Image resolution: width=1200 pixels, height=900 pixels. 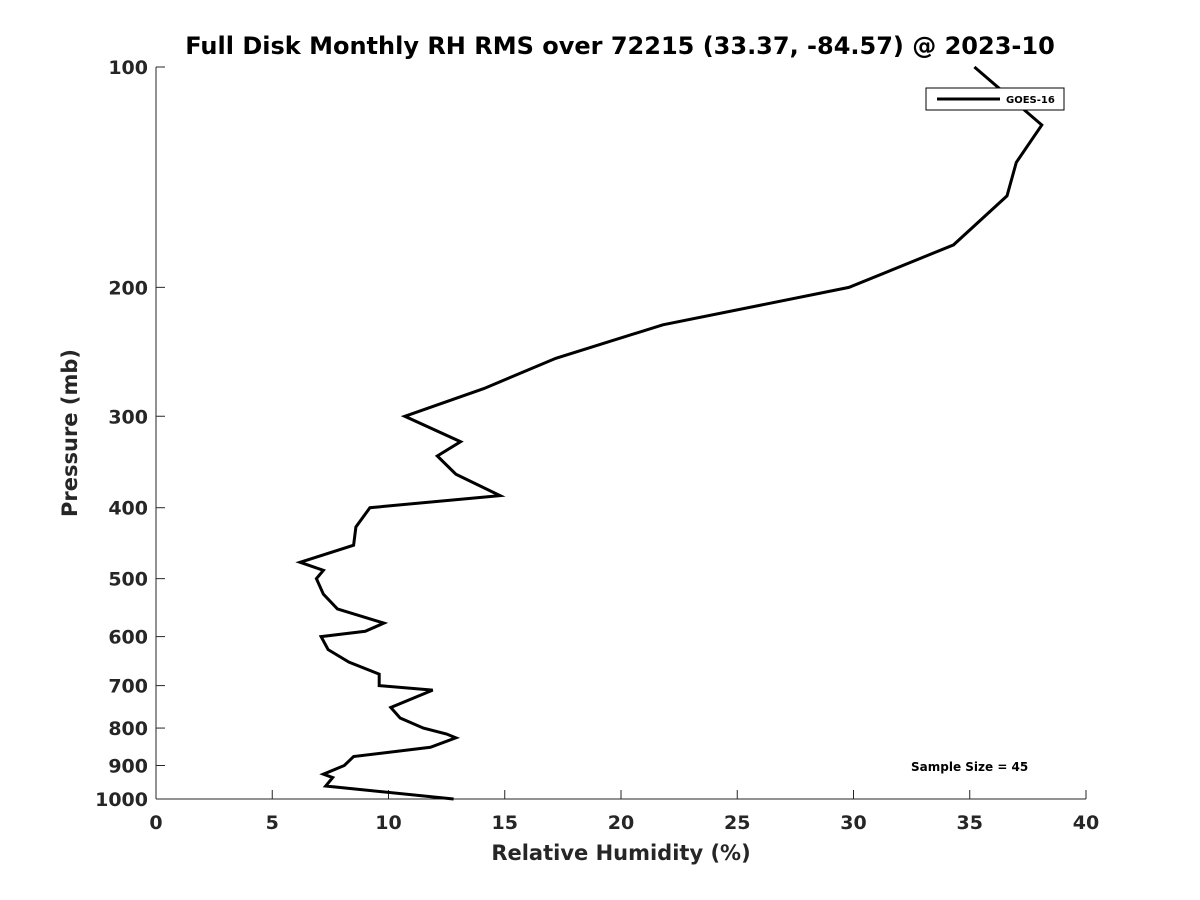 I want to click on y-tick-label: 1000, so click(x=121, y=800).